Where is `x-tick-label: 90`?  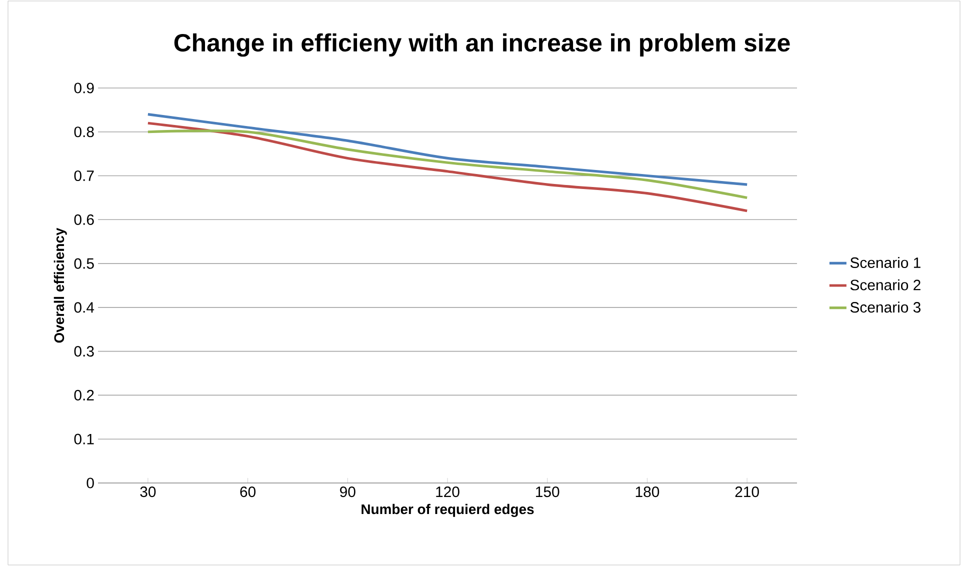
x-tick-label: 90 is located at coordinates (348, 492).